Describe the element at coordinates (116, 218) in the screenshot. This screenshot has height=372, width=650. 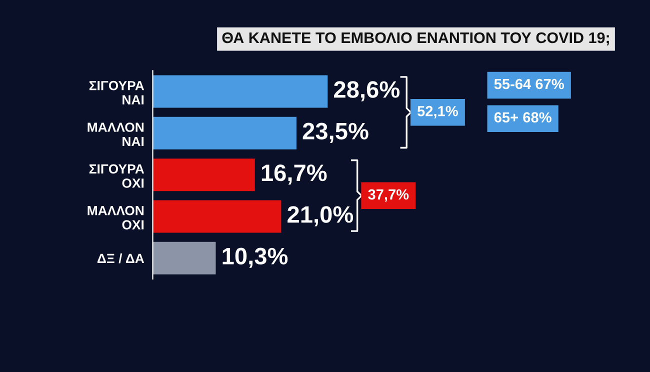
I see `y-tick-label: ΜΑΛΛΟΝ ΟΧΙ` at that location.